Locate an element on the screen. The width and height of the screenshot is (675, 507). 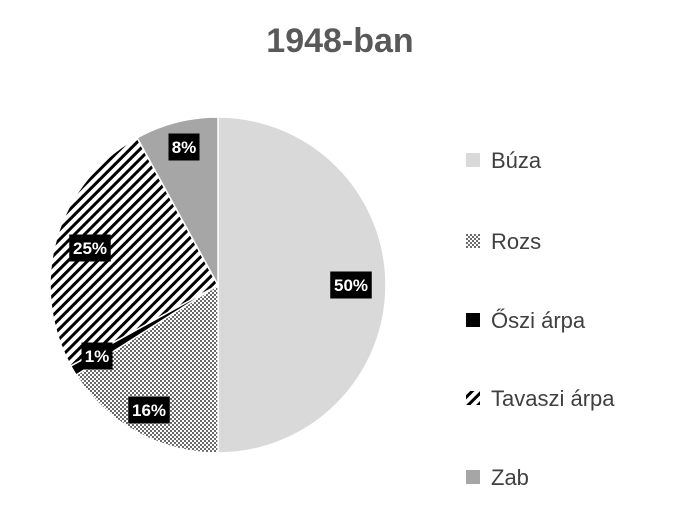
chart-title: 1948-ban is located at coordinates (339, 41).